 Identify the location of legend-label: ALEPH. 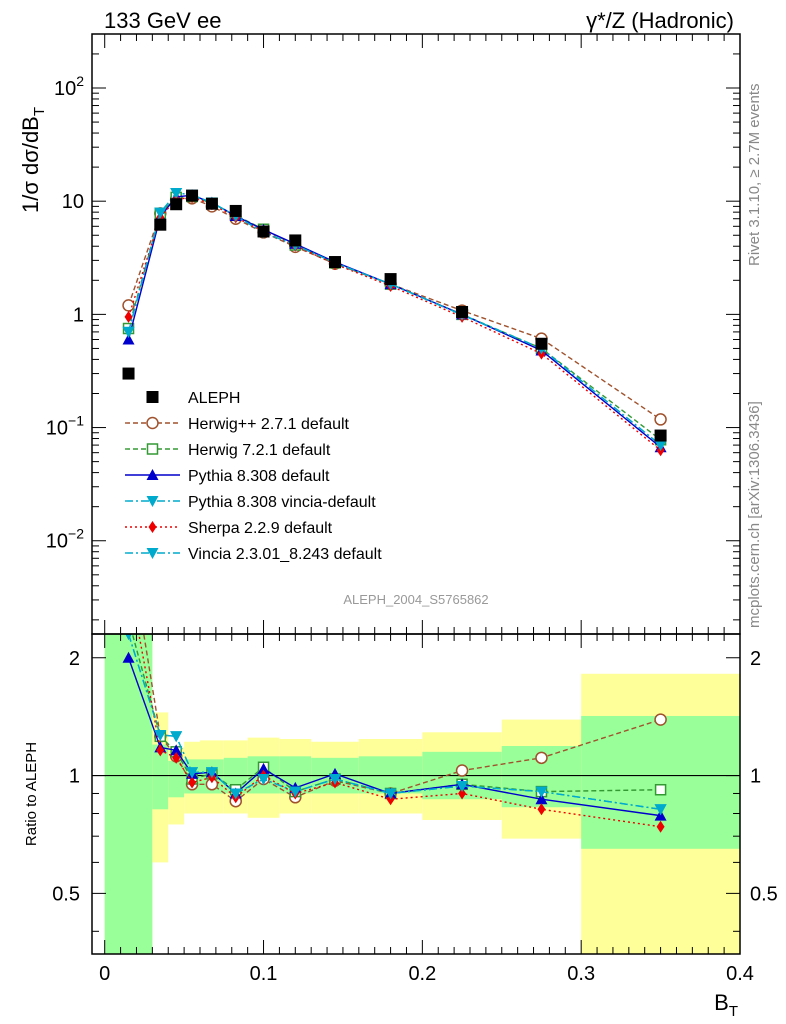
(214, 398).